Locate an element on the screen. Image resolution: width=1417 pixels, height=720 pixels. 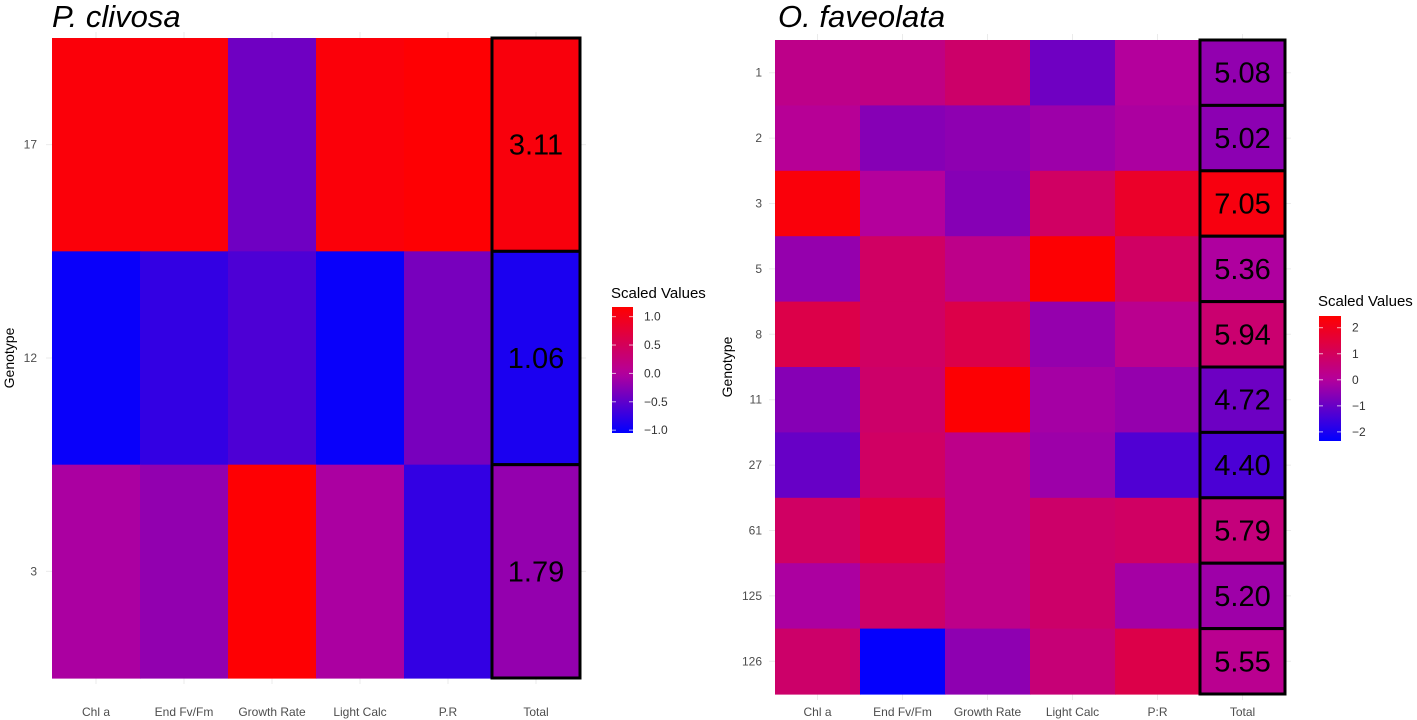
y-tick-label: 5 is located at coordinates (758, 269).